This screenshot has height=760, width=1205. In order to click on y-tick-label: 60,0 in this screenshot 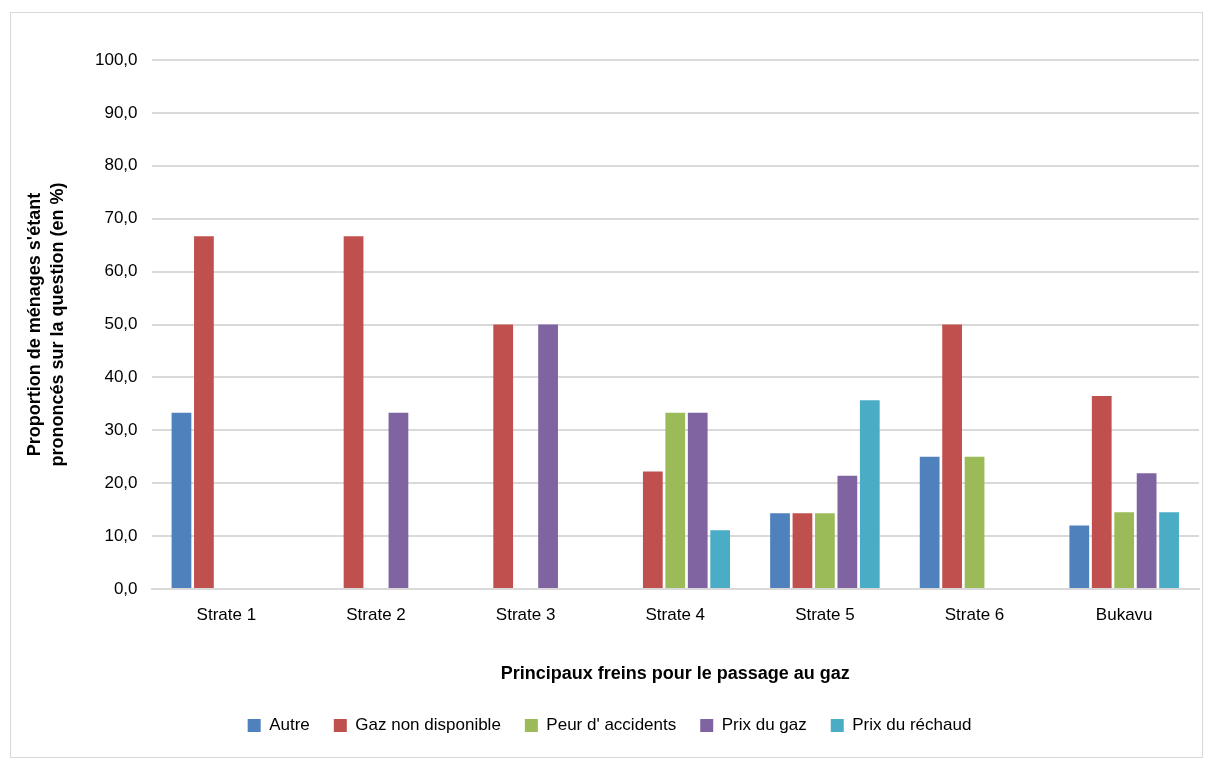, I will do `click(121, 271)`.